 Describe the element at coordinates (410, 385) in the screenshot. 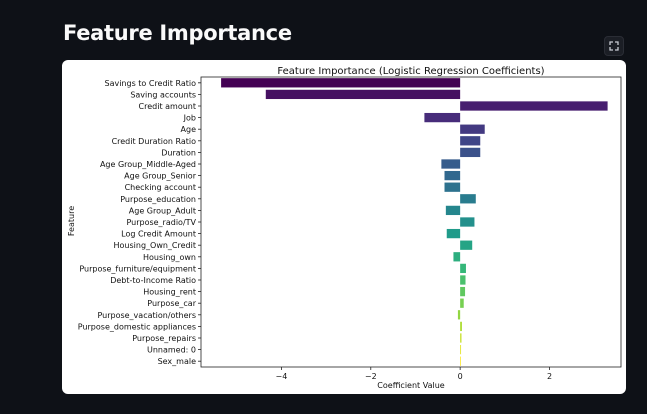

I see `x-axis-label: Coefficient Value` at that location.